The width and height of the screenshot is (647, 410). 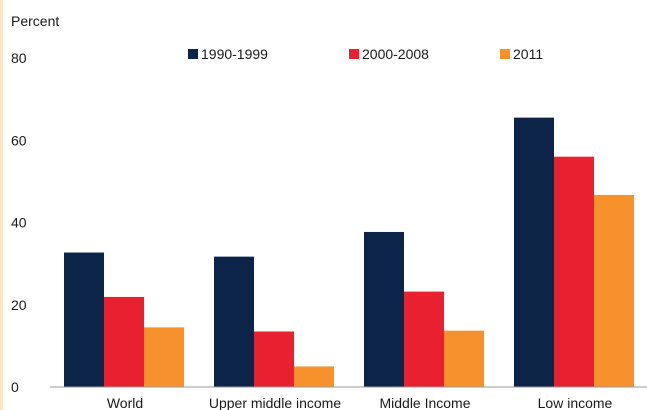 I want to click on category-label: World, so click(x=125, y=402).